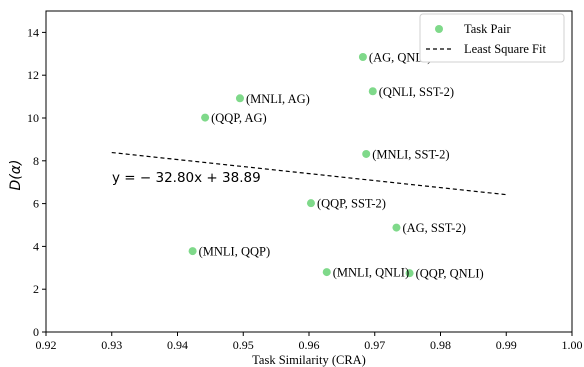 The height and width of the screenshot is (367, 584). Describe the element at coordinates (239, 118) in the screenshot. I see `point-label: (QQP, AG)` at that location.